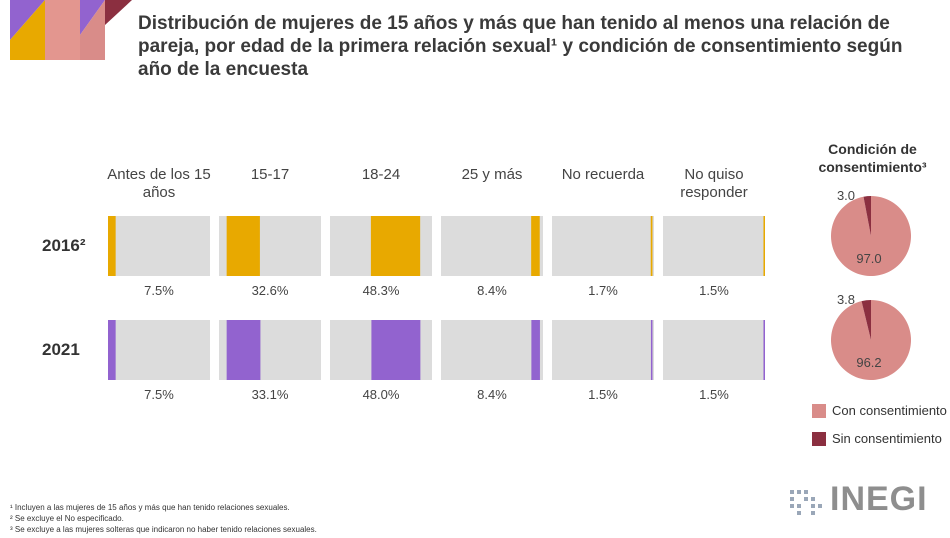 This screenshot has height=538, width=950. I want to click on value-label: 48.0%, so click(381, 394).